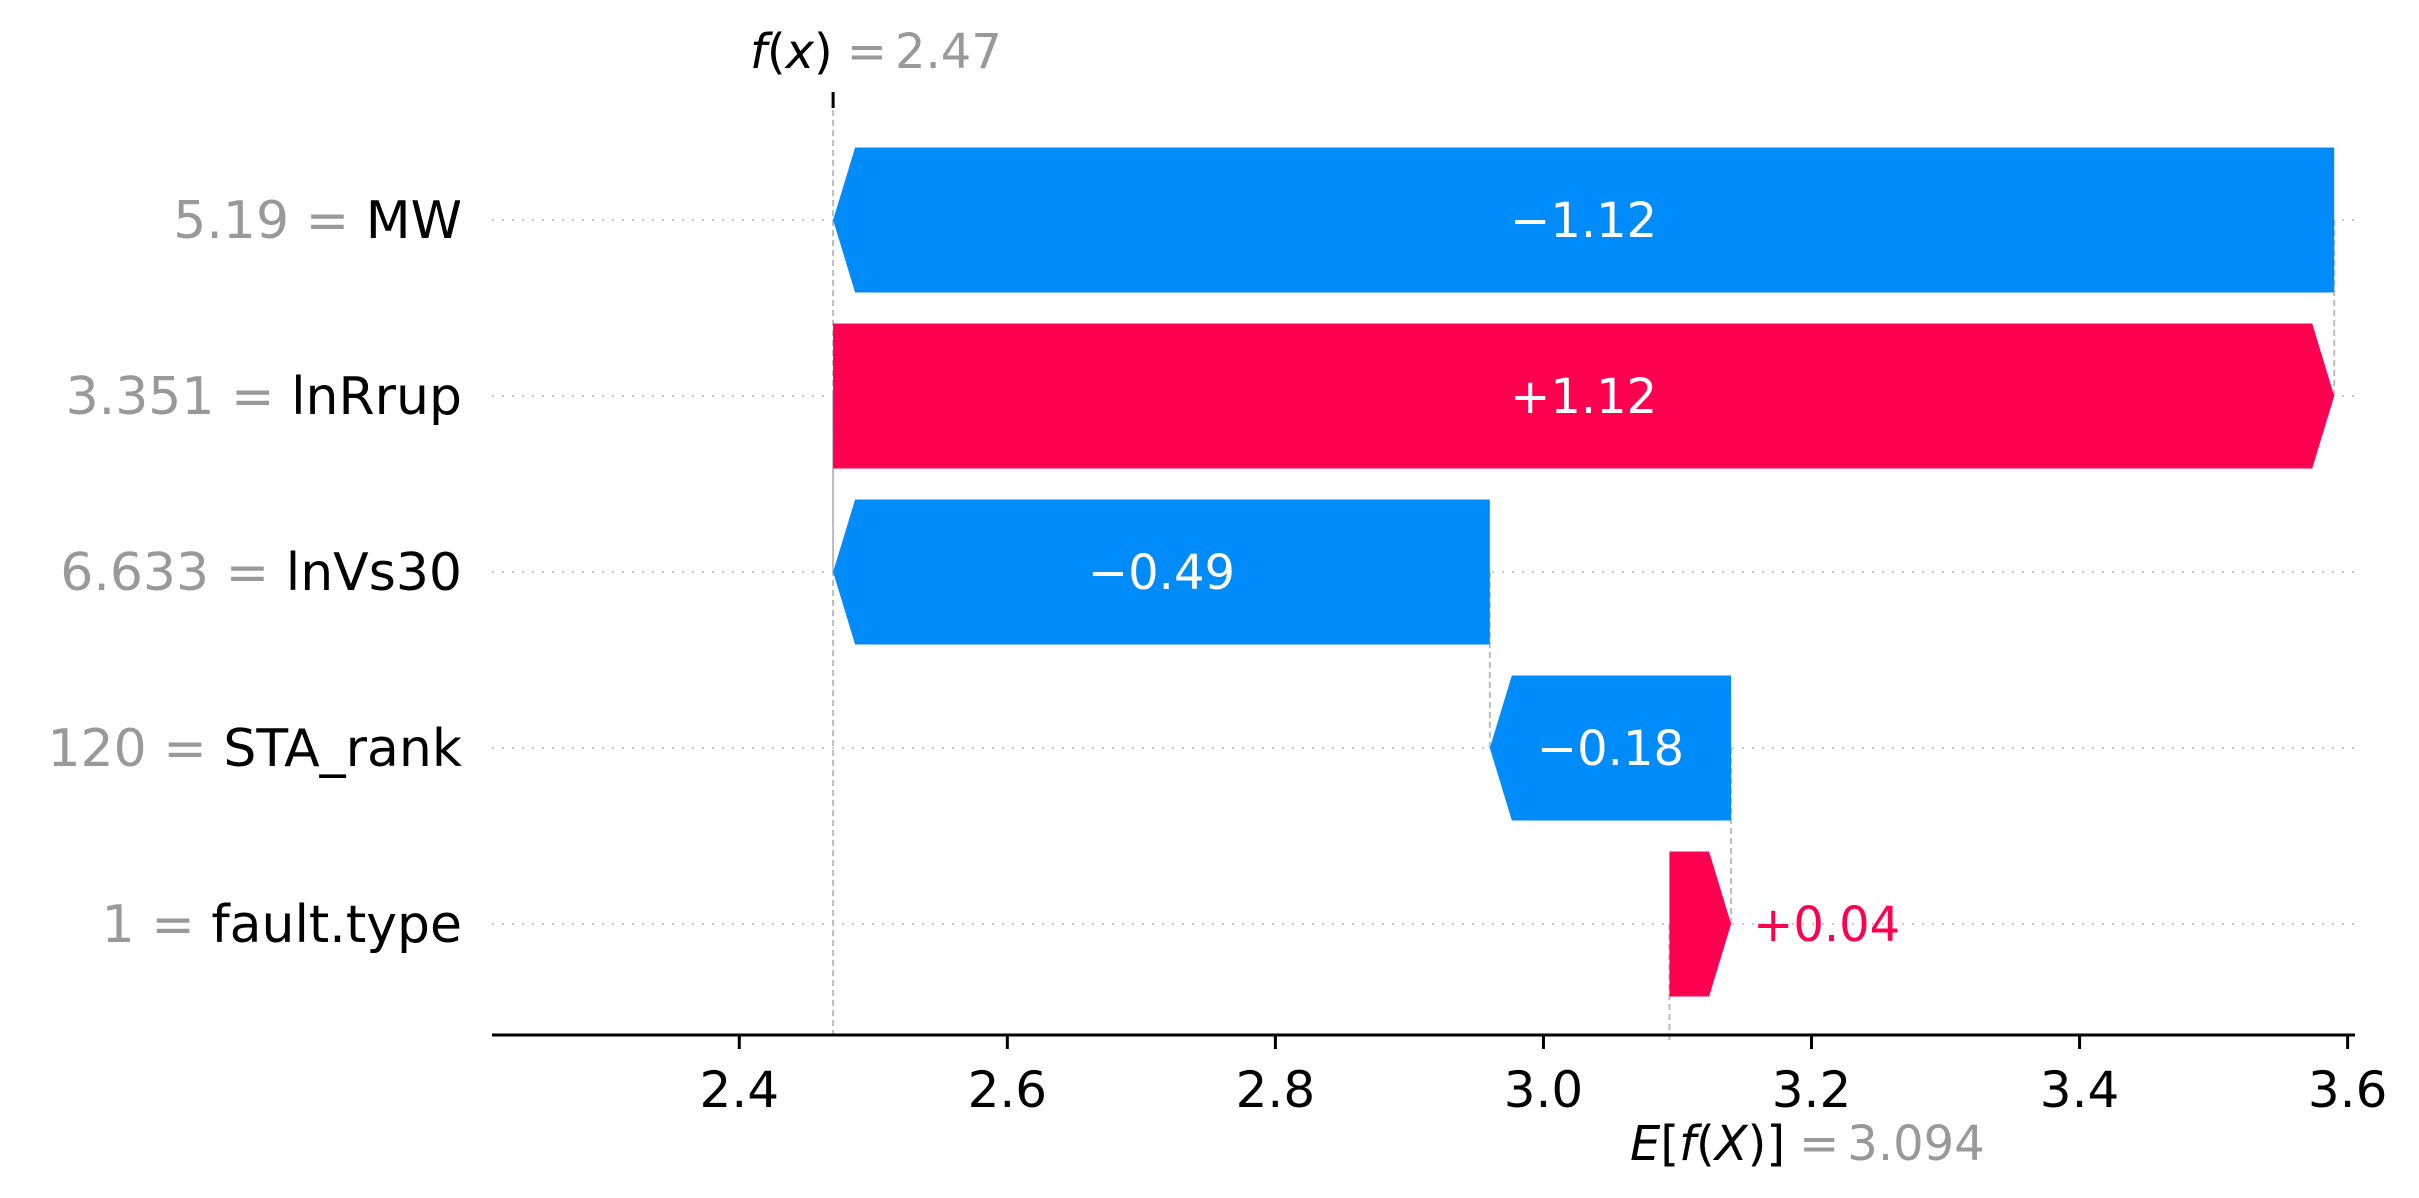 The height and width of the screenshot is (1198, 2419). I want to click on x-tick-label: 2.8, so click(1276, 1090).